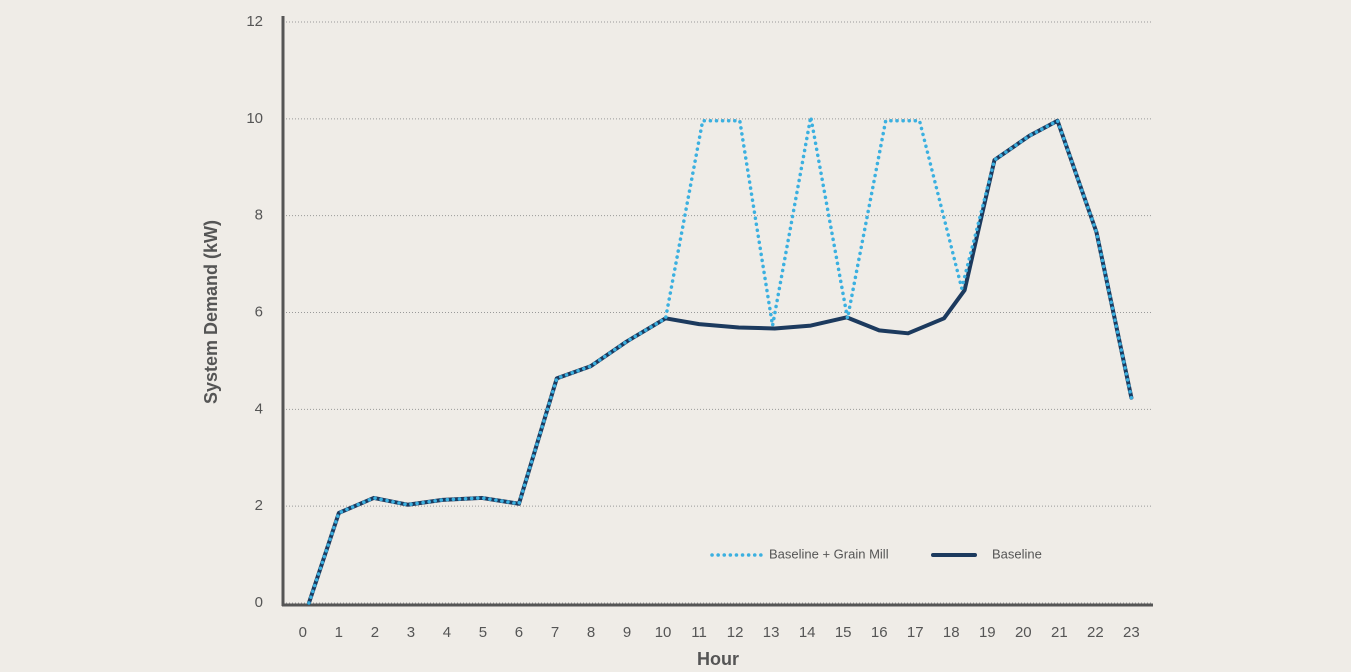  Describe the element at coordinates (915, 632) in the screenshot. I see `x-tick-label: 17` at that location.